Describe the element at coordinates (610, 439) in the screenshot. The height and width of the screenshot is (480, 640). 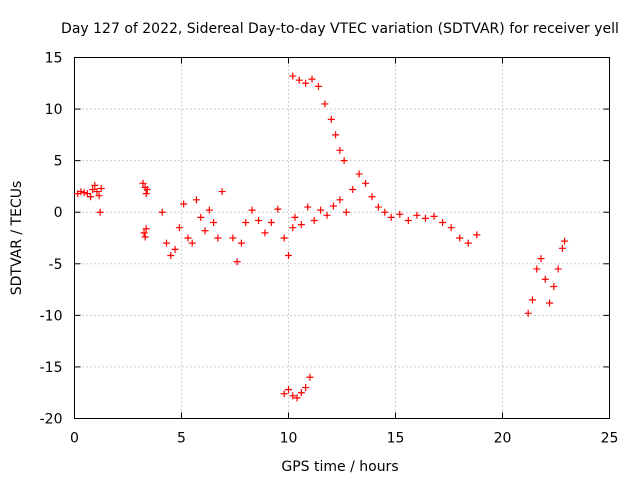
I see `x-tick-label: 25` at that location.